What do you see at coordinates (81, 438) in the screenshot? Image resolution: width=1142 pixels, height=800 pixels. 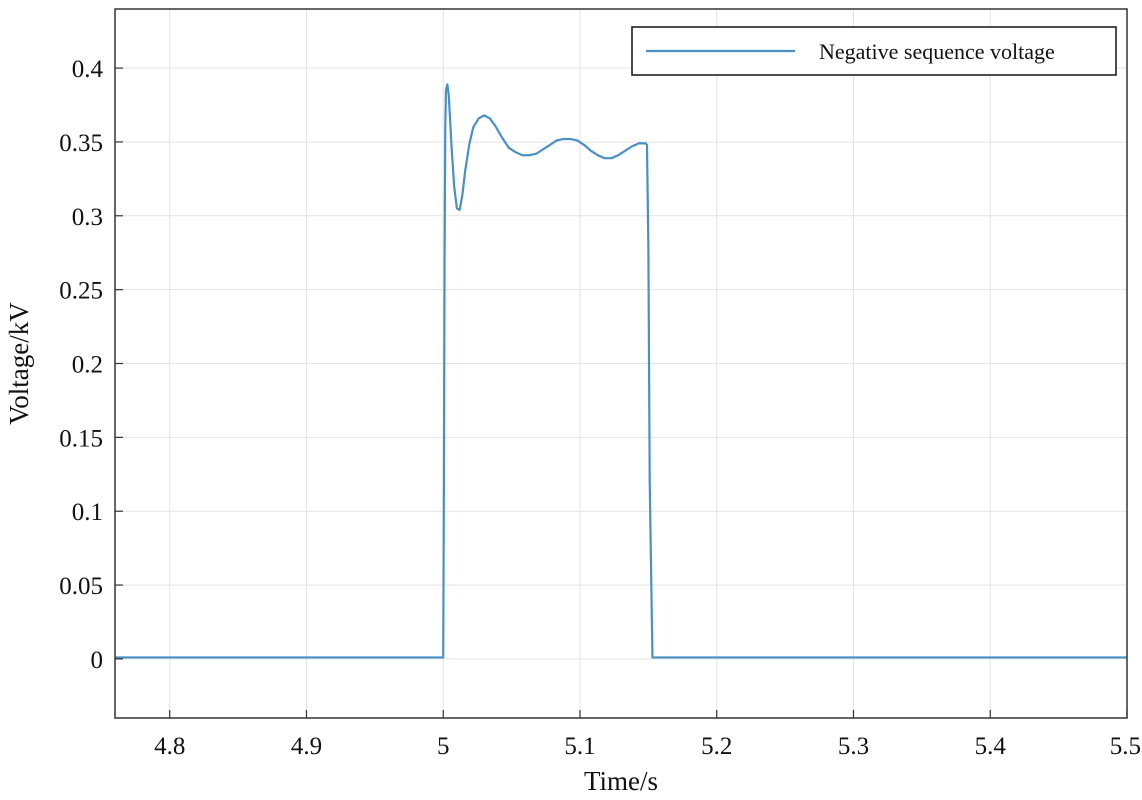 I see `y-tick-label: 0.15` at bounding box center [81, 438].